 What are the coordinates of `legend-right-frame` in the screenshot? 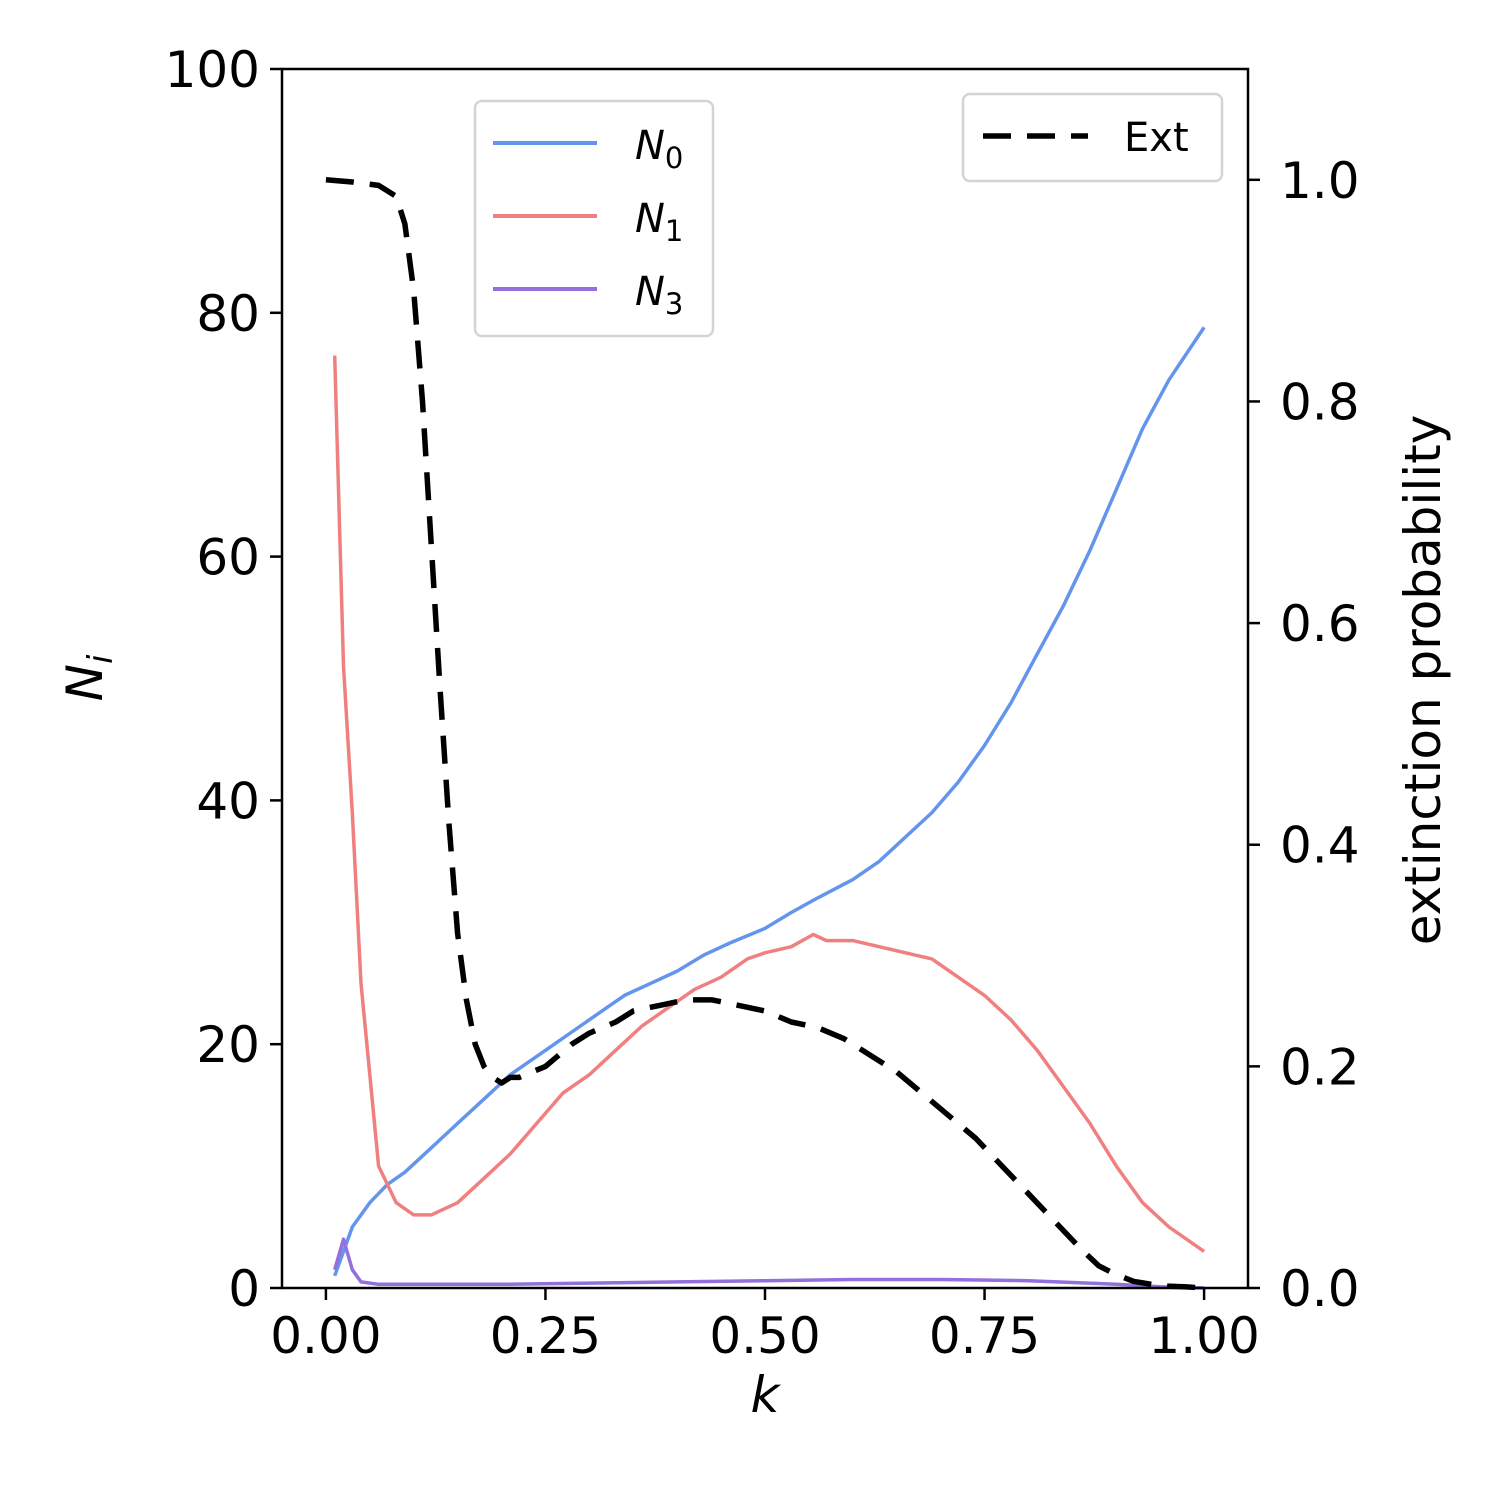 It's located at (1092, 137).